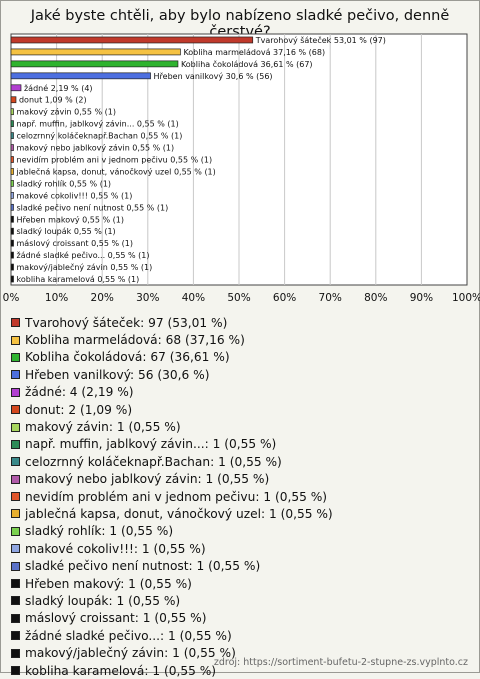 The height and width of the screenshot is (679, 480). Describe the element at coordinates (93, 207) in the screenshot. I see `bar-label: sladké pečivo není nutnost 0,55 % (1)` at that location.